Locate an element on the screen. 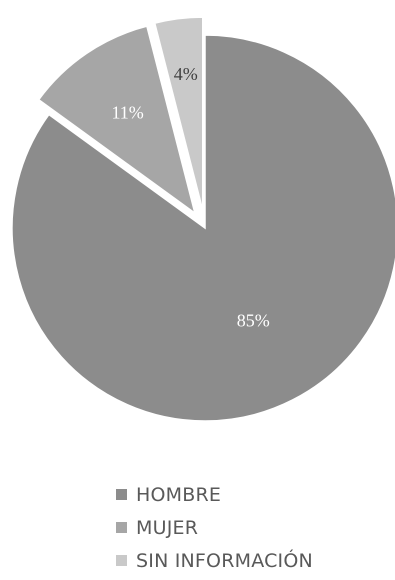 This screenshot has height=580, width=395. legend-swatch-hombre is located at coordinates (121, 494).